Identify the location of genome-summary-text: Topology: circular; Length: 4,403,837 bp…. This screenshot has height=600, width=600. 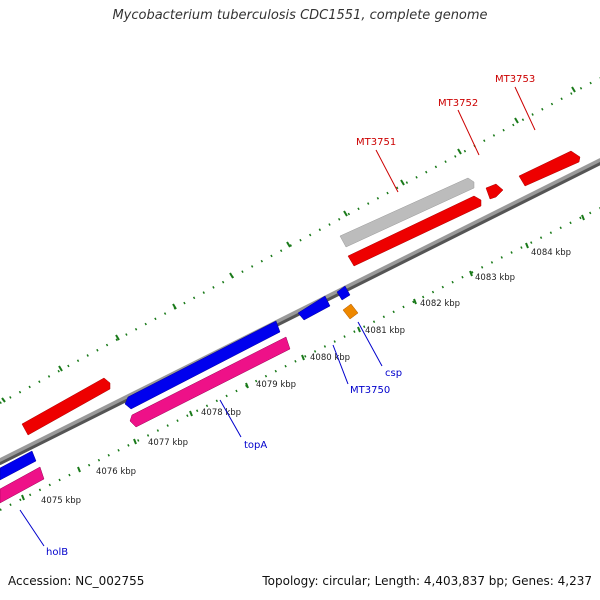
(427, 581).